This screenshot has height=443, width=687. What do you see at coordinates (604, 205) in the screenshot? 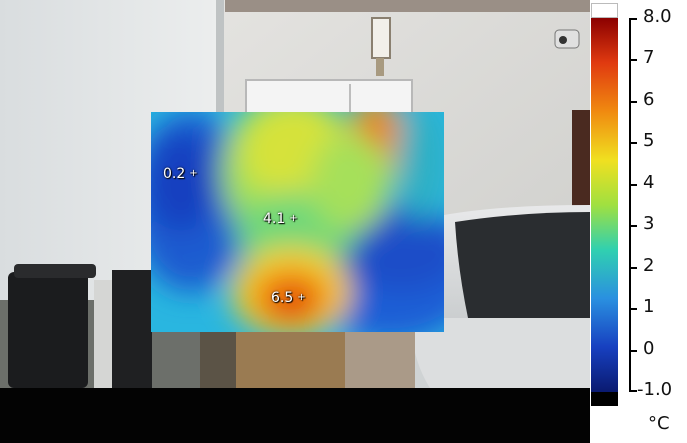
I see `temperature-color-scale` at bounding box center [604, 205].